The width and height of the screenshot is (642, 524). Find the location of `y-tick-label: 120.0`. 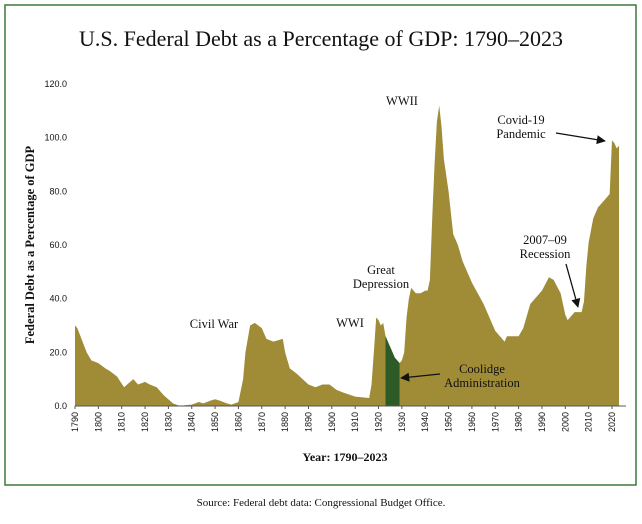

y-tick-label: 120.0 is located at coordinates (55, 84).